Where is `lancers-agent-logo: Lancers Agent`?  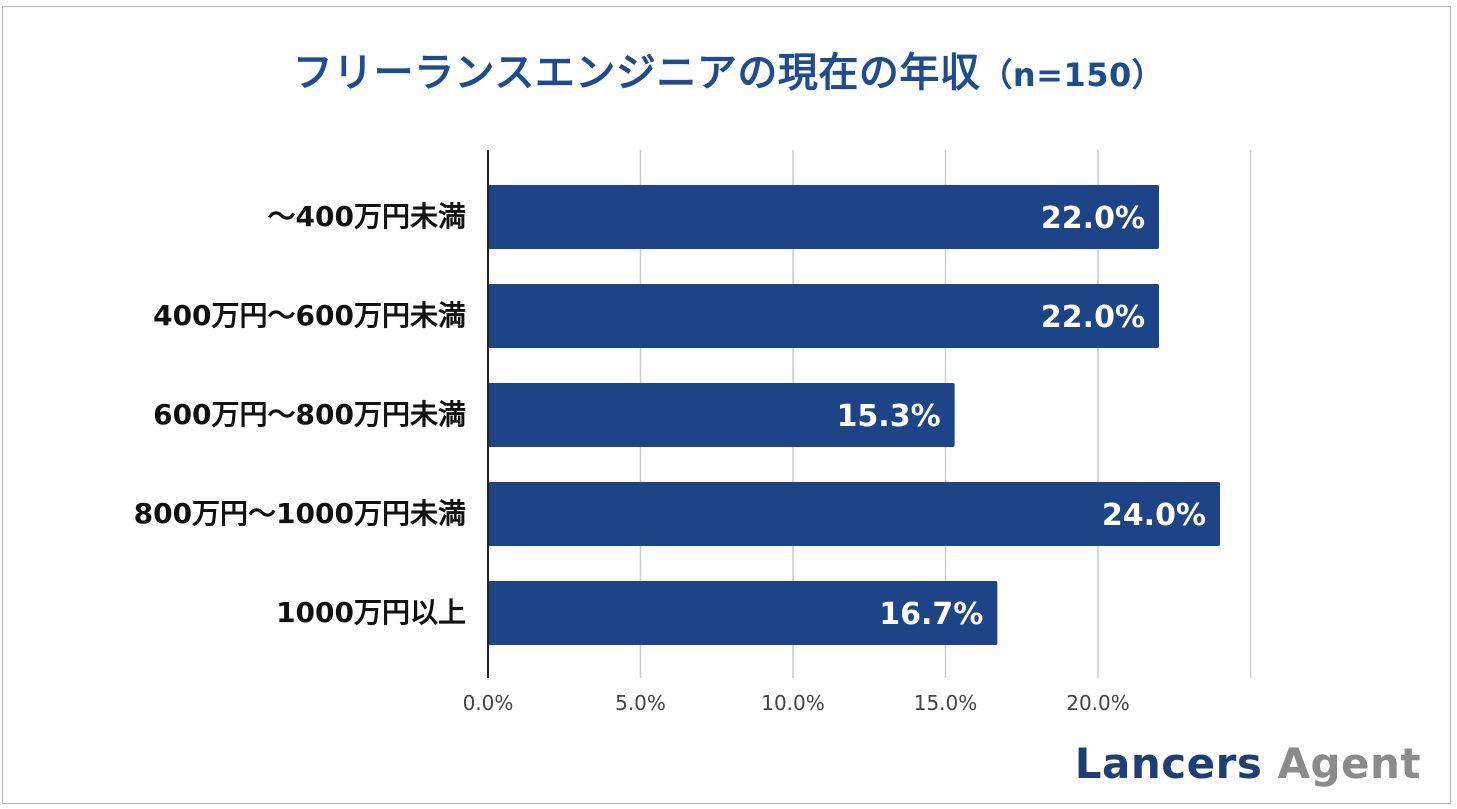 lancers-agent-logo: Lancers Agent is located at coordinates (1248, 764).